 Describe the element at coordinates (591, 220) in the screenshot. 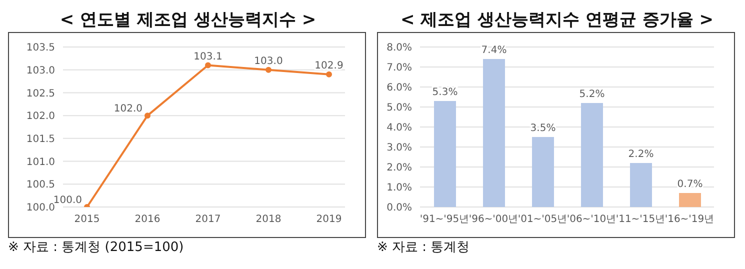

I see `x-tick-label: '06~'10년` at that location.